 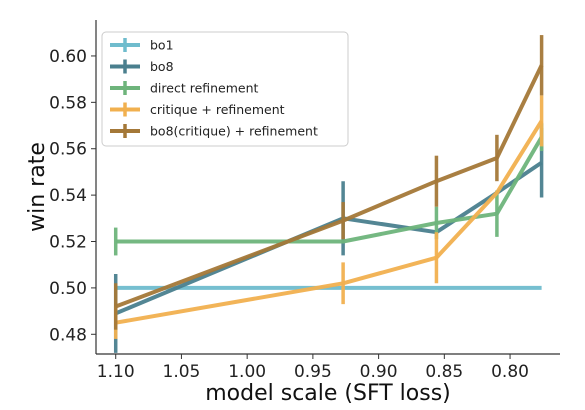 I want to click on y-tick-label: 0.48, so click(x=68, y=335).